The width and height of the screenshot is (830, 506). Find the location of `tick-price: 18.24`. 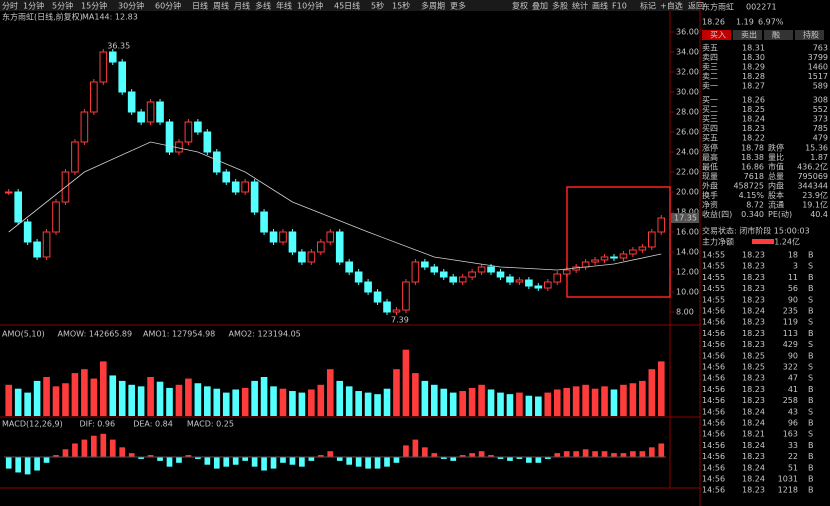

tick-price: 18.24 is located at coordinates (753, 445).